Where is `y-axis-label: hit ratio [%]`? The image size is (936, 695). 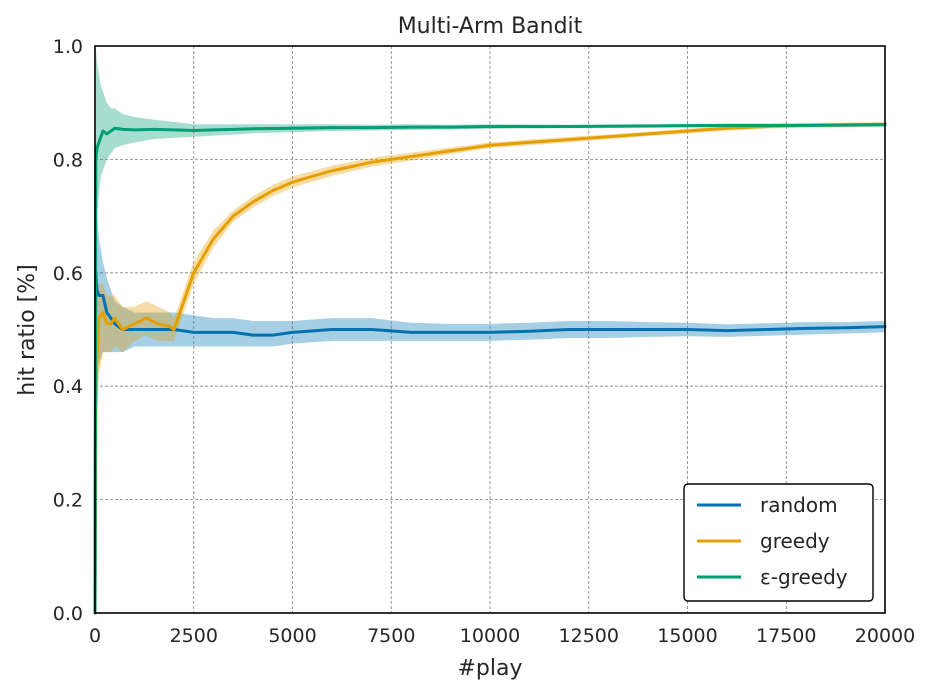 y-axis-label: hit ratio [%] is located at coordinates (27, 329).